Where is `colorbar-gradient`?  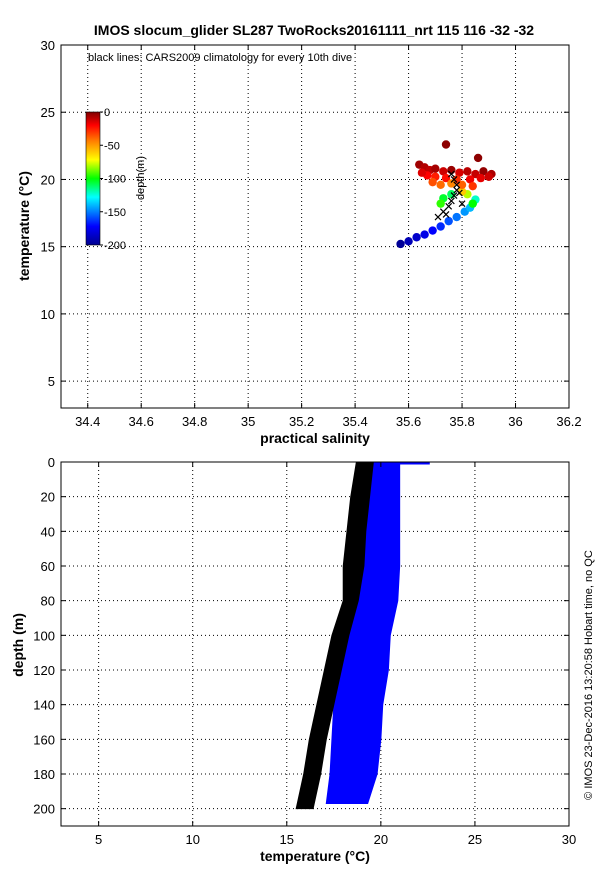
colorbar-gradient is located at coordinates (93, 178).